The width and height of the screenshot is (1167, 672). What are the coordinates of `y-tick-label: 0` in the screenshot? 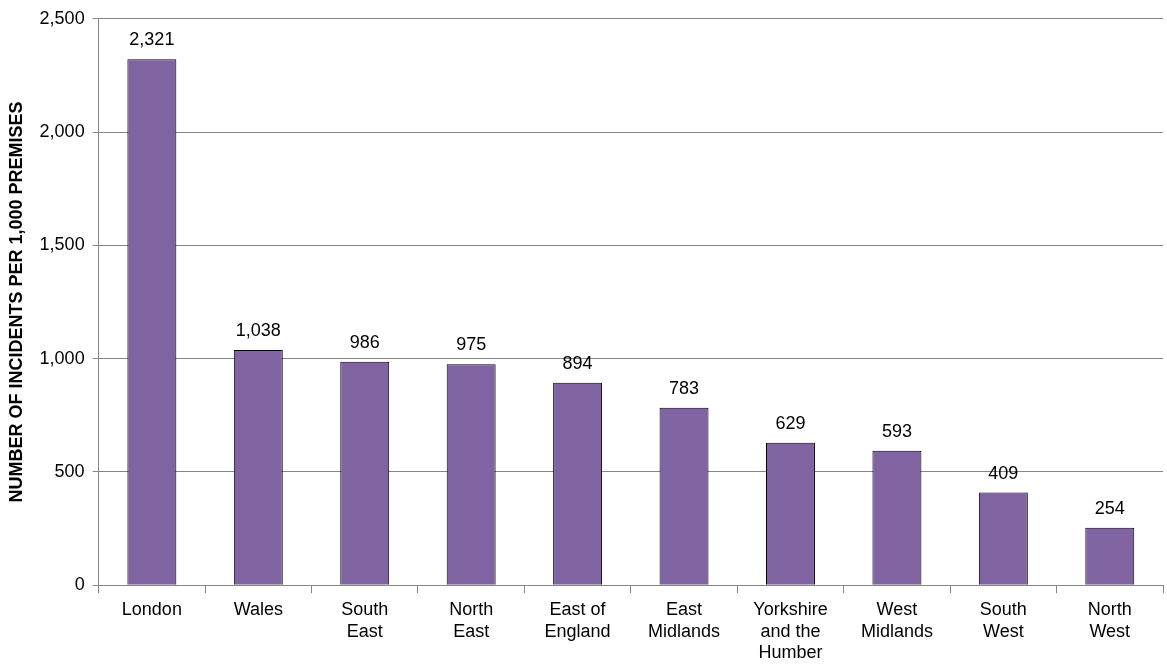 It's located at (79, 584).